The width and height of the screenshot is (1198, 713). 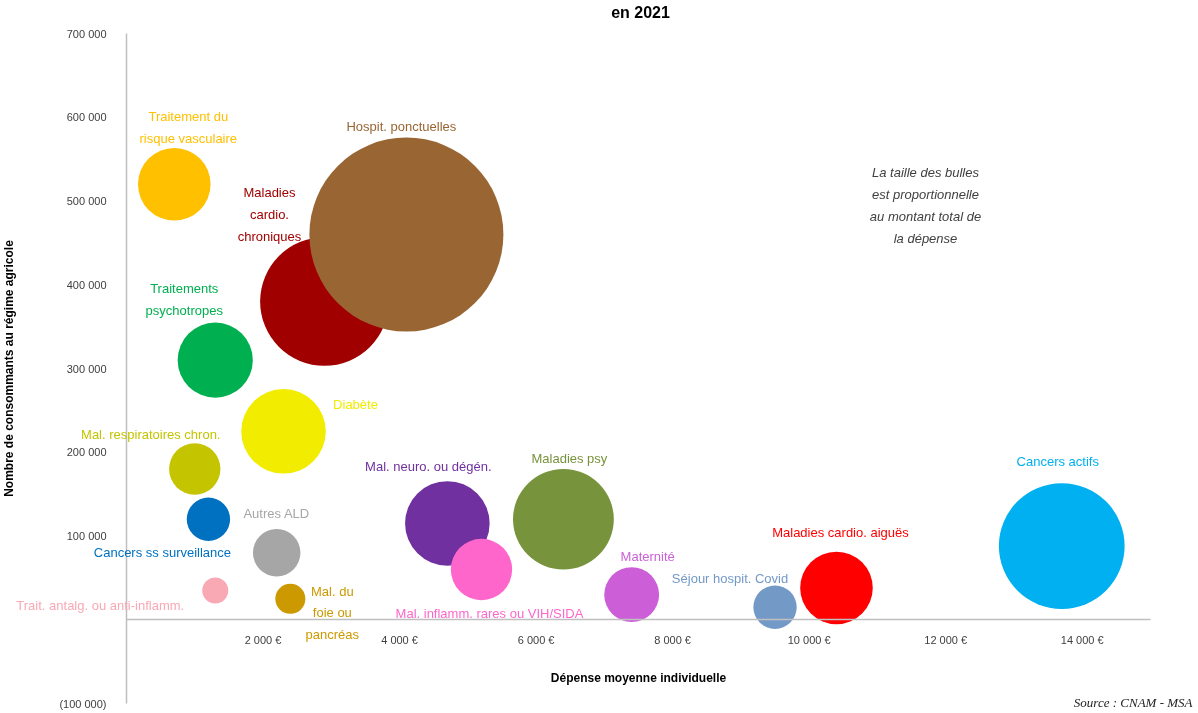 I want to click on series-label: Maternité, so click(x=647, y=557).